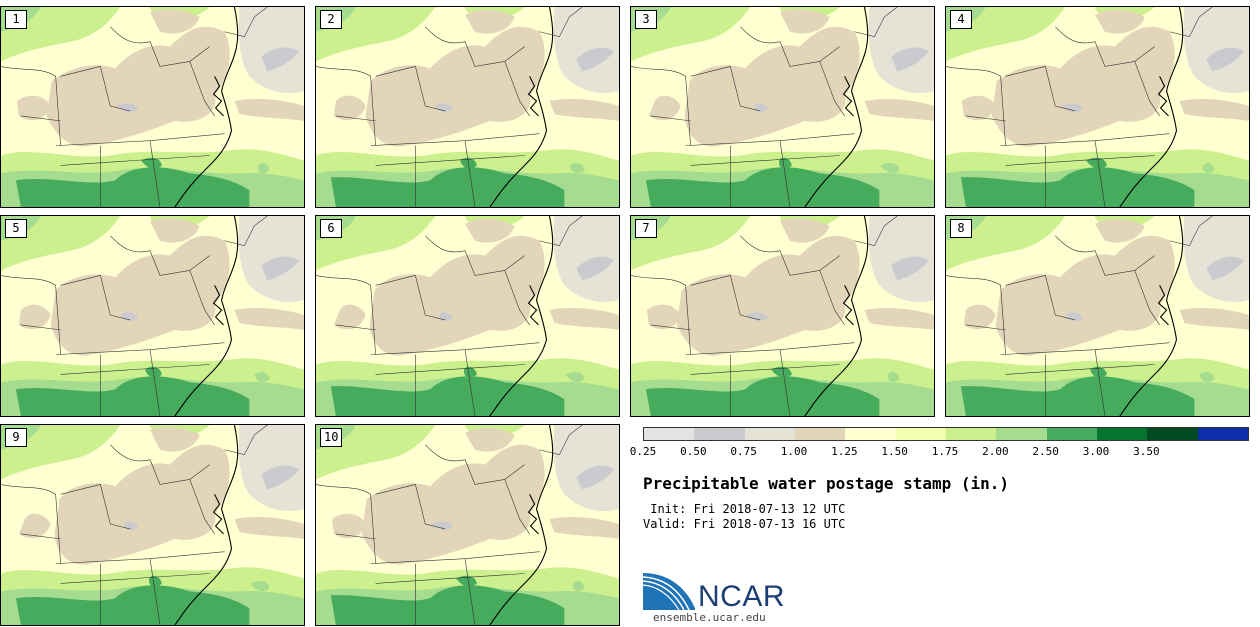 Image resolution: width=1260 pixels, height=627 pixels. What do you see at coordinates (744, 524) in the screenshot?
I see `valid-time: Valid: Fri 2018-07-13 16 UTC` at bounding box center [744, 524].